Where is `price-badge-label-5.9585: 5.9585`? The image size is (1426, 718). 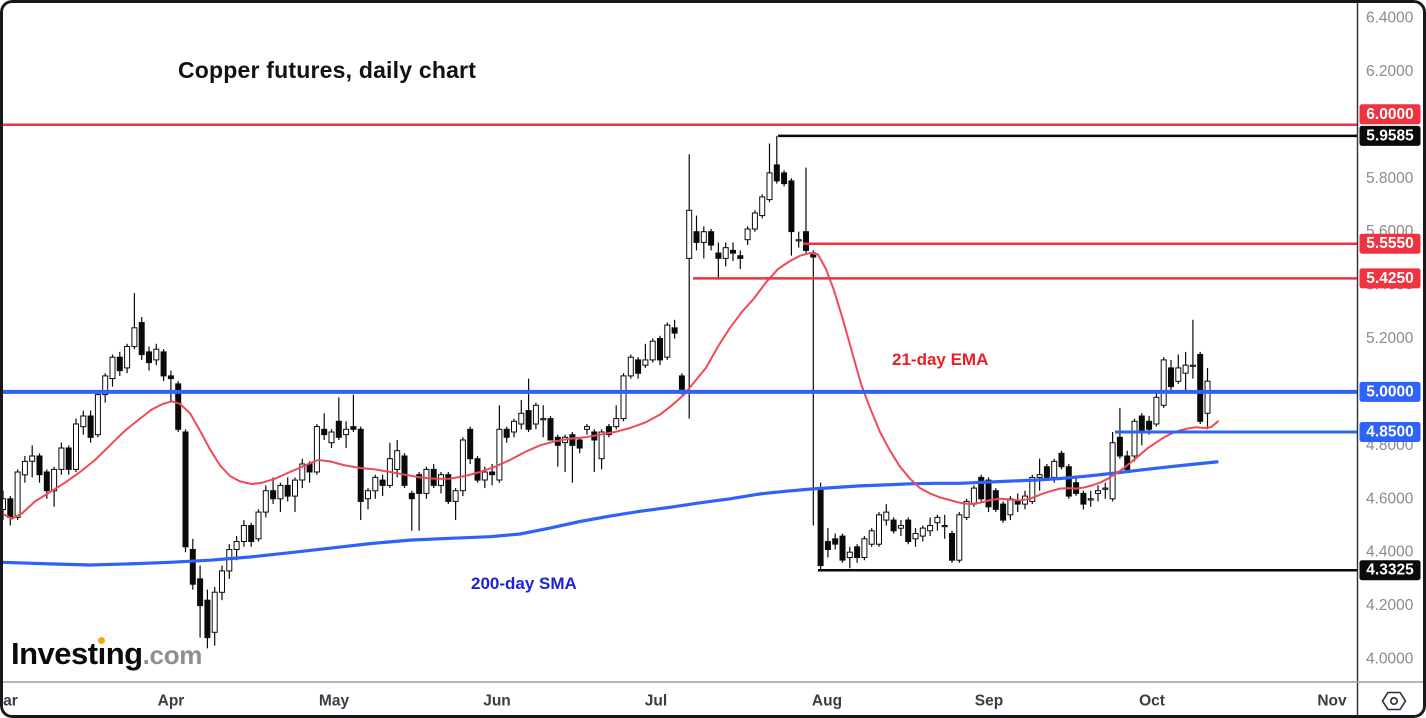 price-badge-label-5.9585: 5.9585 is located at coordinates (1390, 135).